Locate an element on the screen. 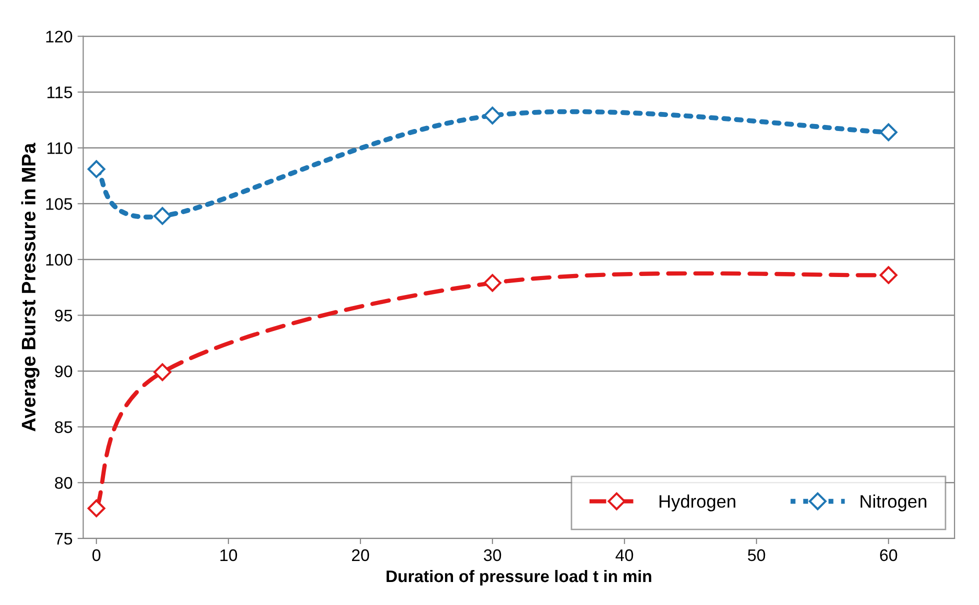 Image resolution: width=979 pixels, height=605 pixels. x-tick-label: 0 is located at coordinates (96, 555).